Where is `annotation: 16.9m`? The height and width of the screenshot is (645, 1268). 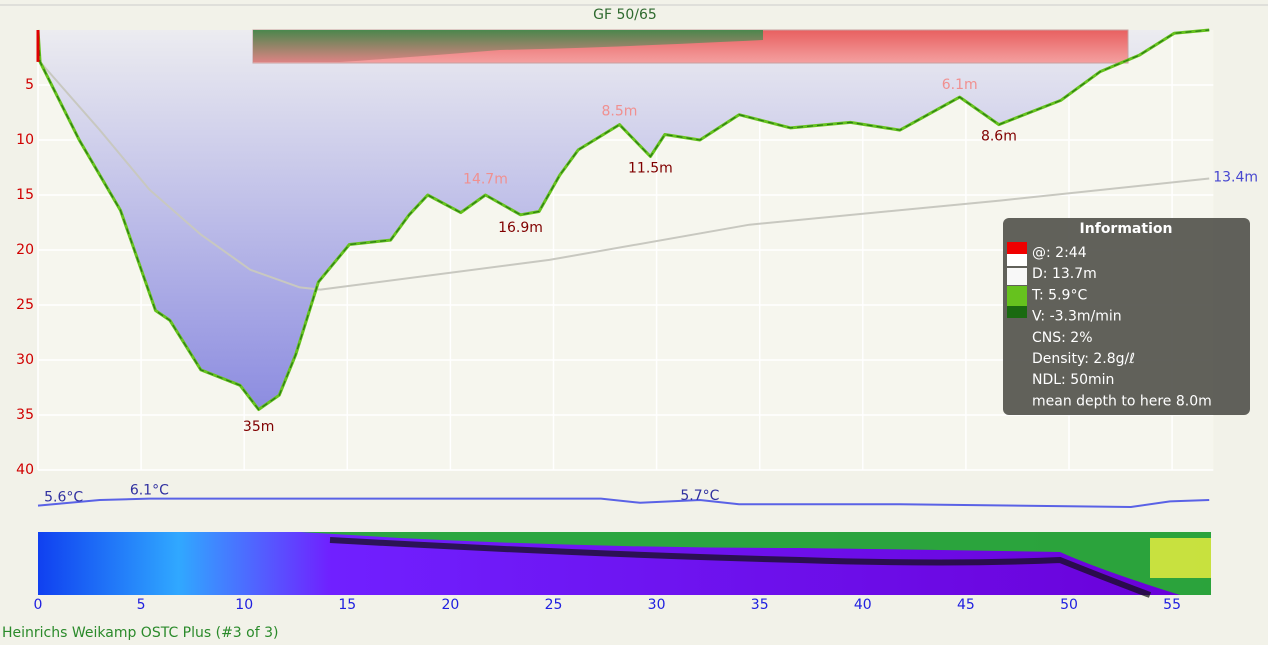 annotation: 16.9m is located at coordinates (520, 228).